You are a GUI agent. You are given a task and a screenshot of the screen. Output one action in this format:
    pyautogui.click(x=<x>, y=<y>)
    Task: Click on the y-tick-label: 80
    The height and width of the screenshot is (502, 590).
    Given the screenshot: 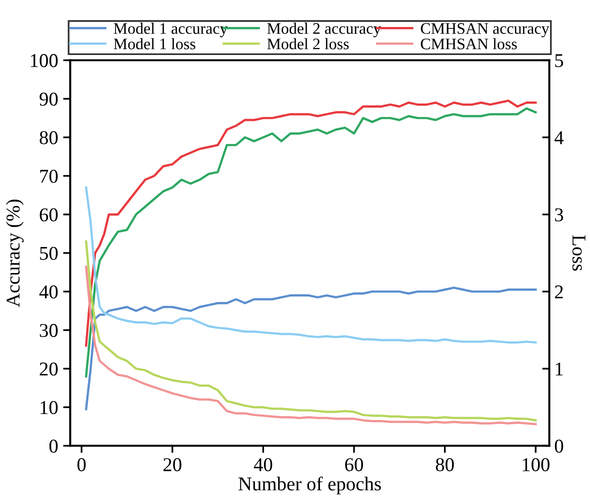 What is the action you would take?
    pyautogui.click(x=49, y=137)
    